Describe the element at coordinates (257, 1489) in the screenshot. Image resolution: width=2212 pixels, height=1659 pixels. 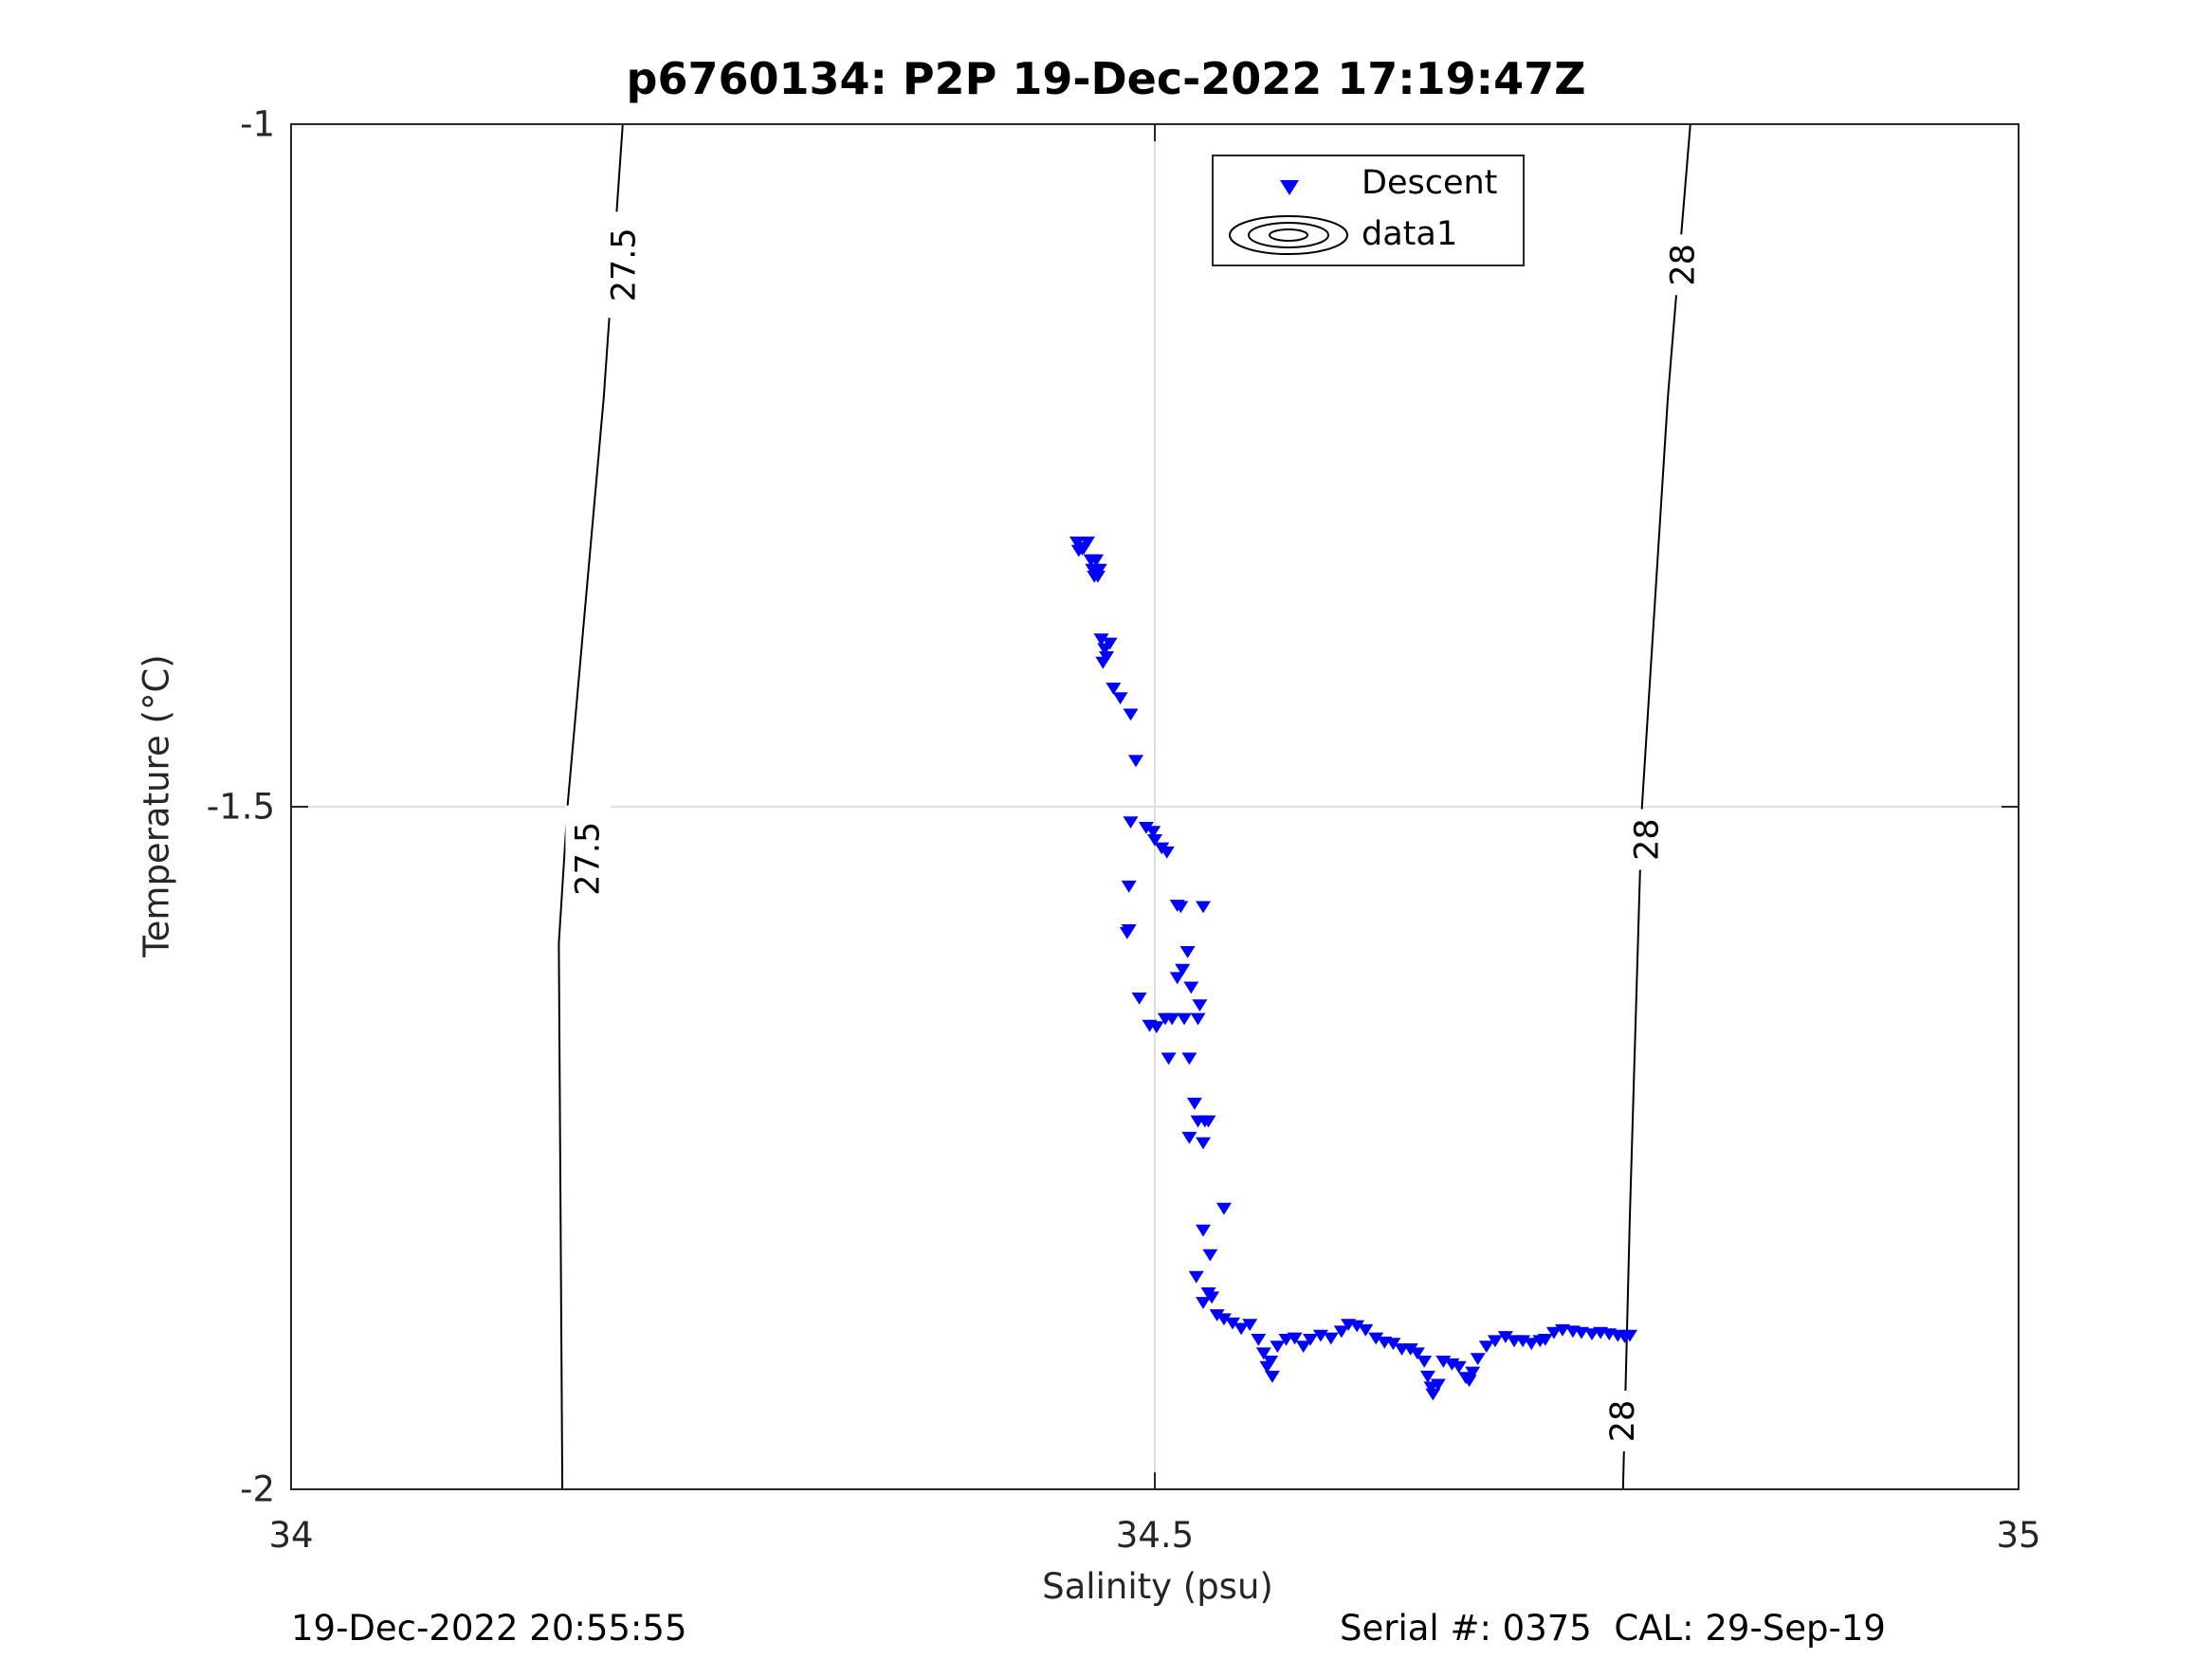
I see `y-tick-label: -2` at that location.